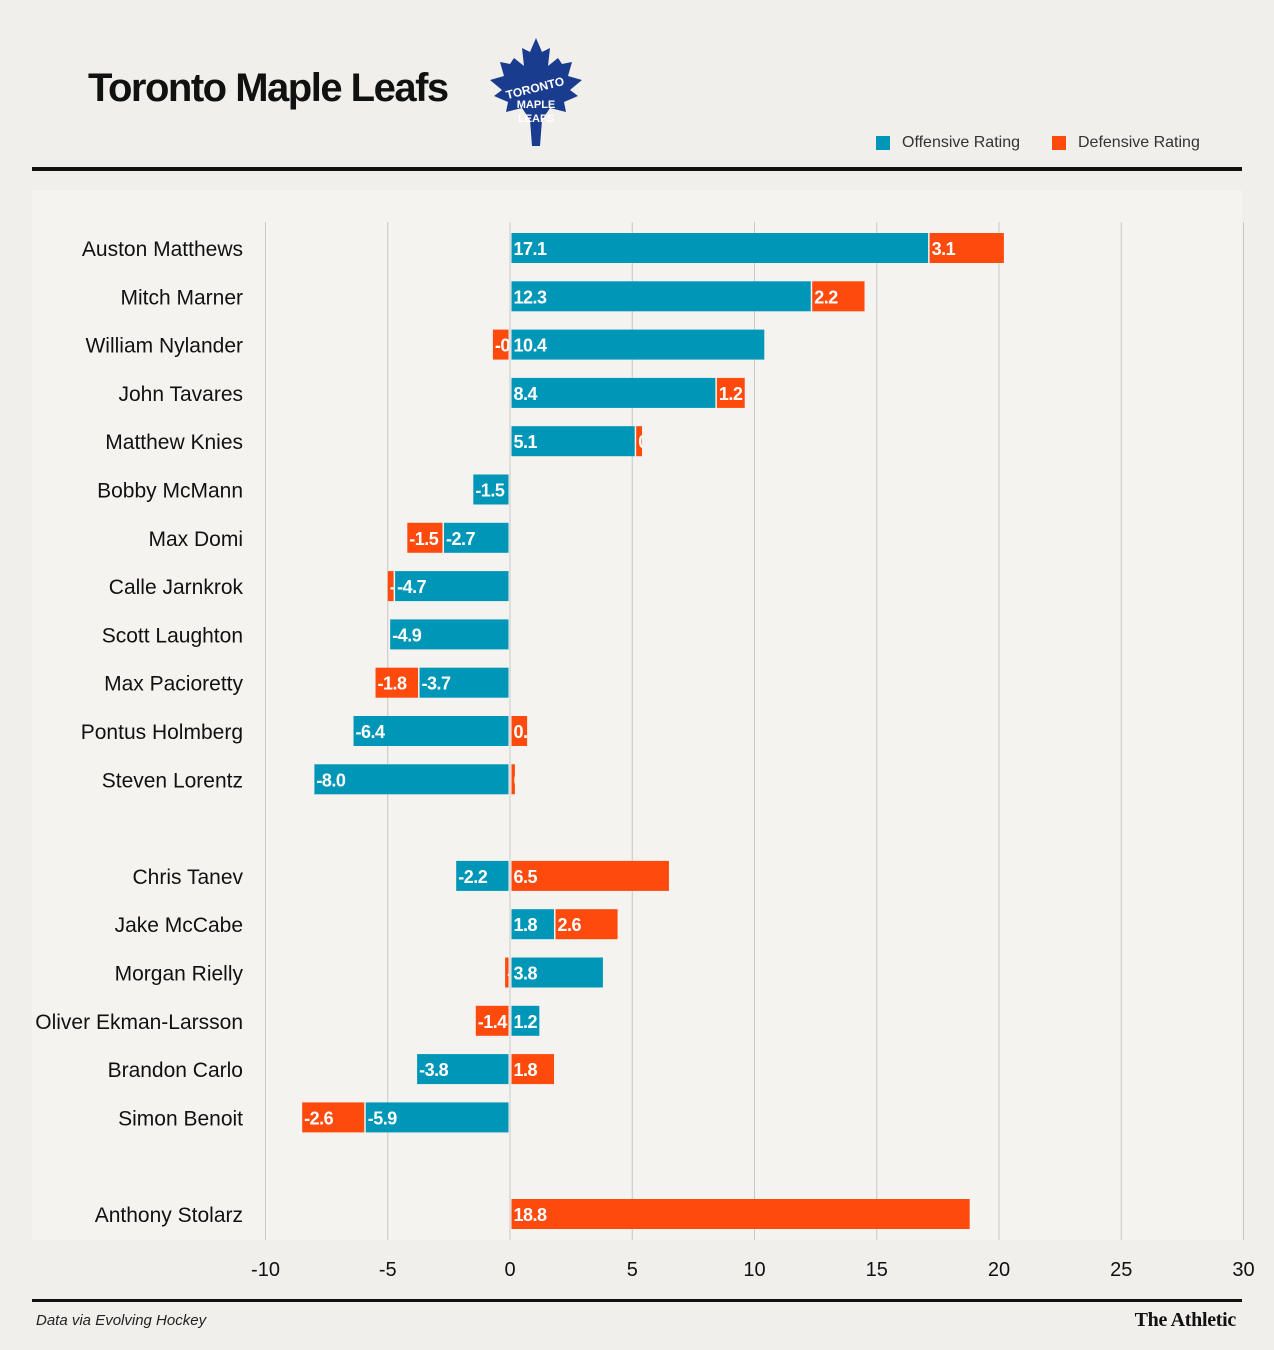 The height and width of the screenshot is (1350, 1274). What do you see at coordinates (1121, 1270) in the screenshot?
I see `x-tick-label: 25` at bounding box center [1121, 1270].